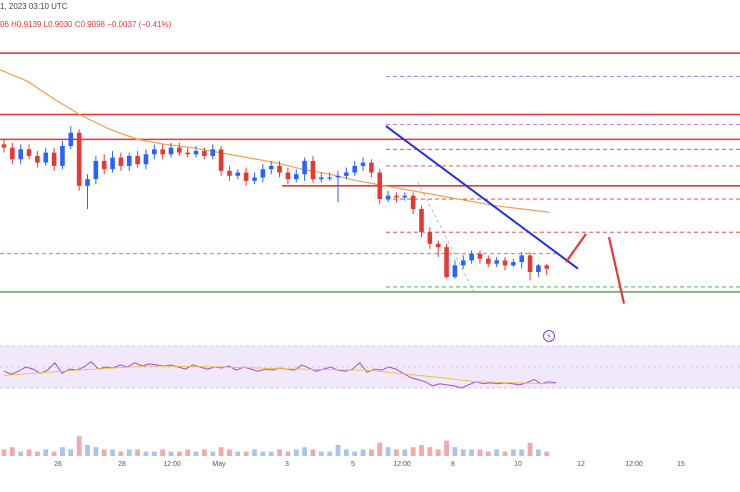 The height and width of the screenshot is (492, 740). What do you see at coordinates (616, 270) in the screenshot?
I see `projection-down-stroke` at bounding box center [616, 270].